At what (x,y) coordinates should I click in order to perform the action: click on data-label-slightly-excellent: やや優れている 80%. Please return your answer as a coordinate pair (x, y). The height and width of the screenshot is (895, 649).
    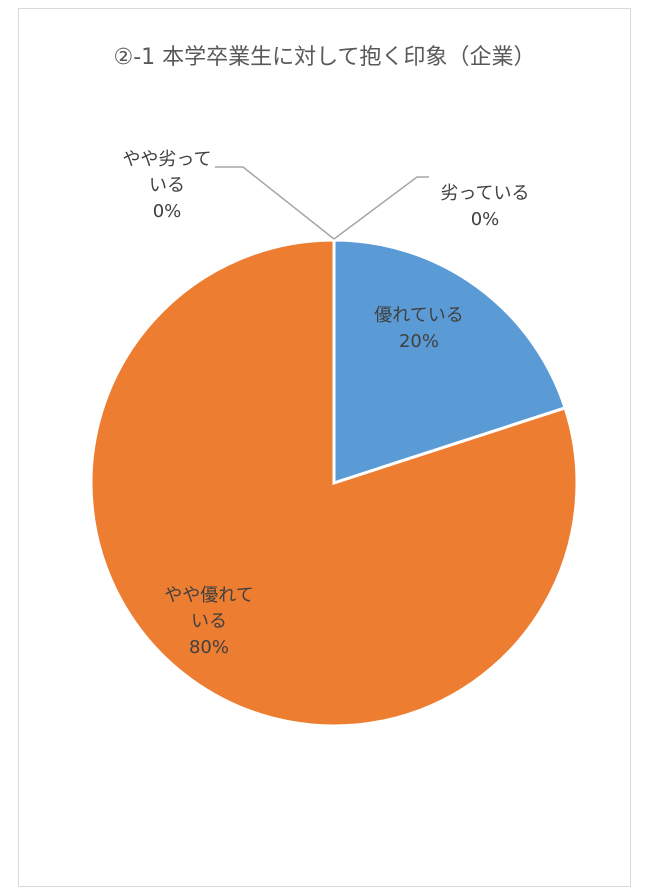
    Looking at the image, I should click on (209, 622).